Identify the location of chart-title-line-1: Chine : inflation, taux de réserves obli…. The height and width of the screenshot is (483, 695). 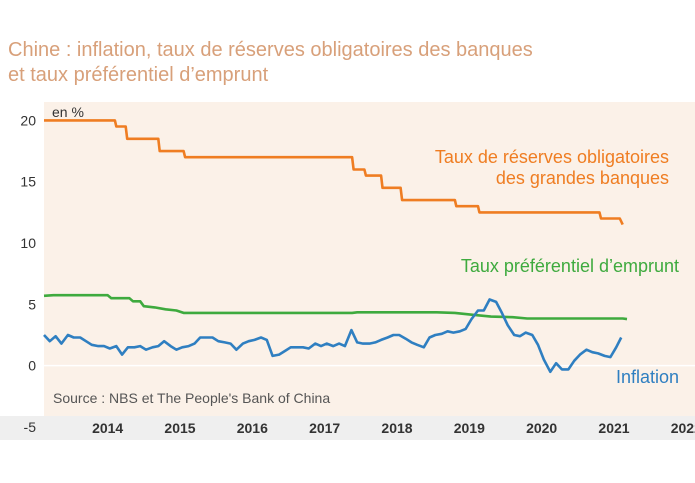
(270, 50).